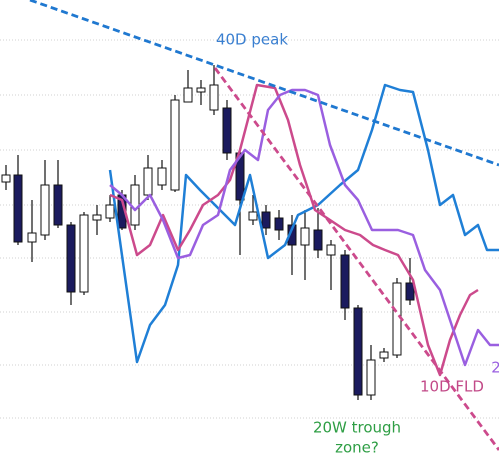 The width and height of the screenshot is (499, 465). Describe the element at coordinates (357, 428) in the screenshot. I see `annotation: 20W trough` at that location.